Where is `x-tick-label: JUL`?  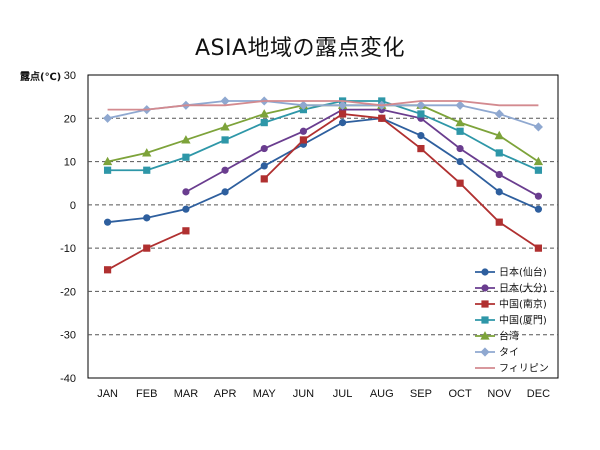 x-tick-label: JUL is located at coordinates (343, 394).